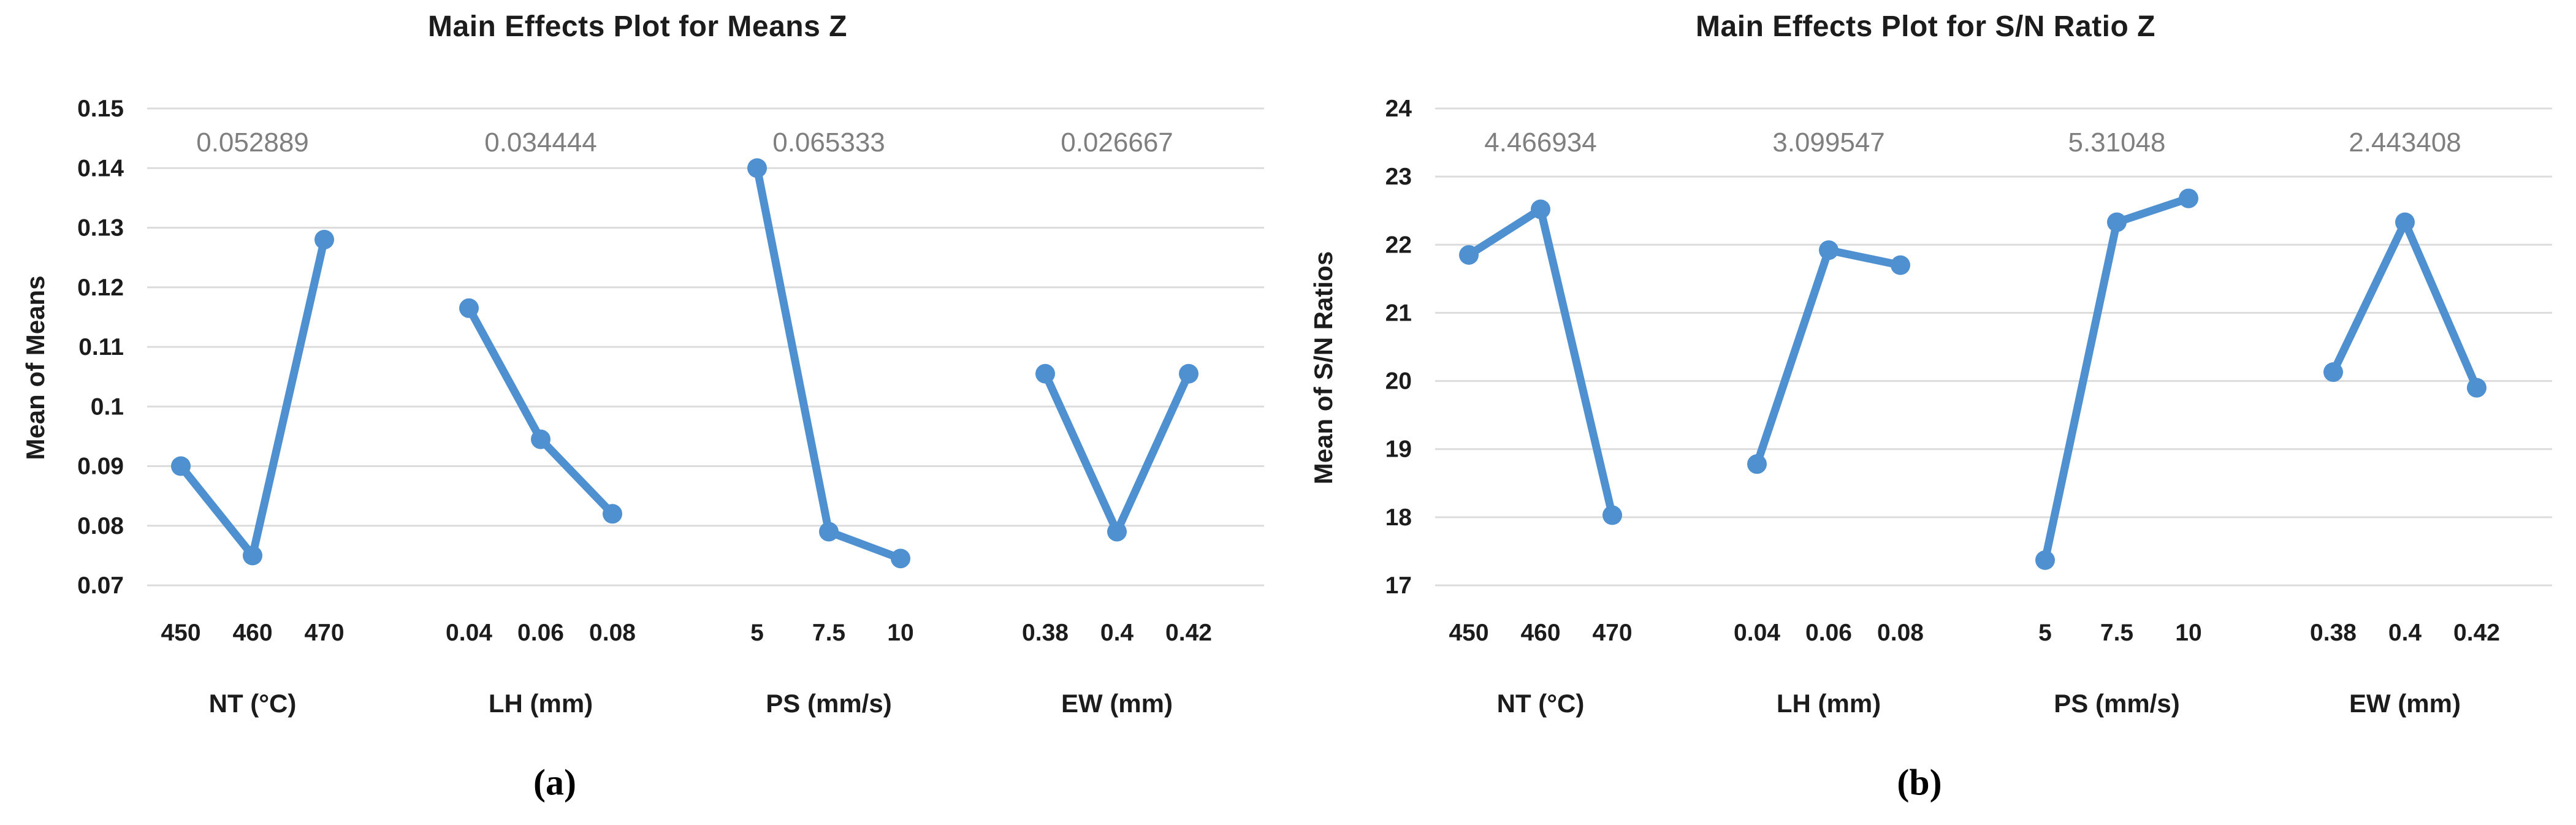  What do you see at coordinates (1398, 585) in the screenshot?
I see `y-tick-label: 17` at bounding box center [1398, 585].